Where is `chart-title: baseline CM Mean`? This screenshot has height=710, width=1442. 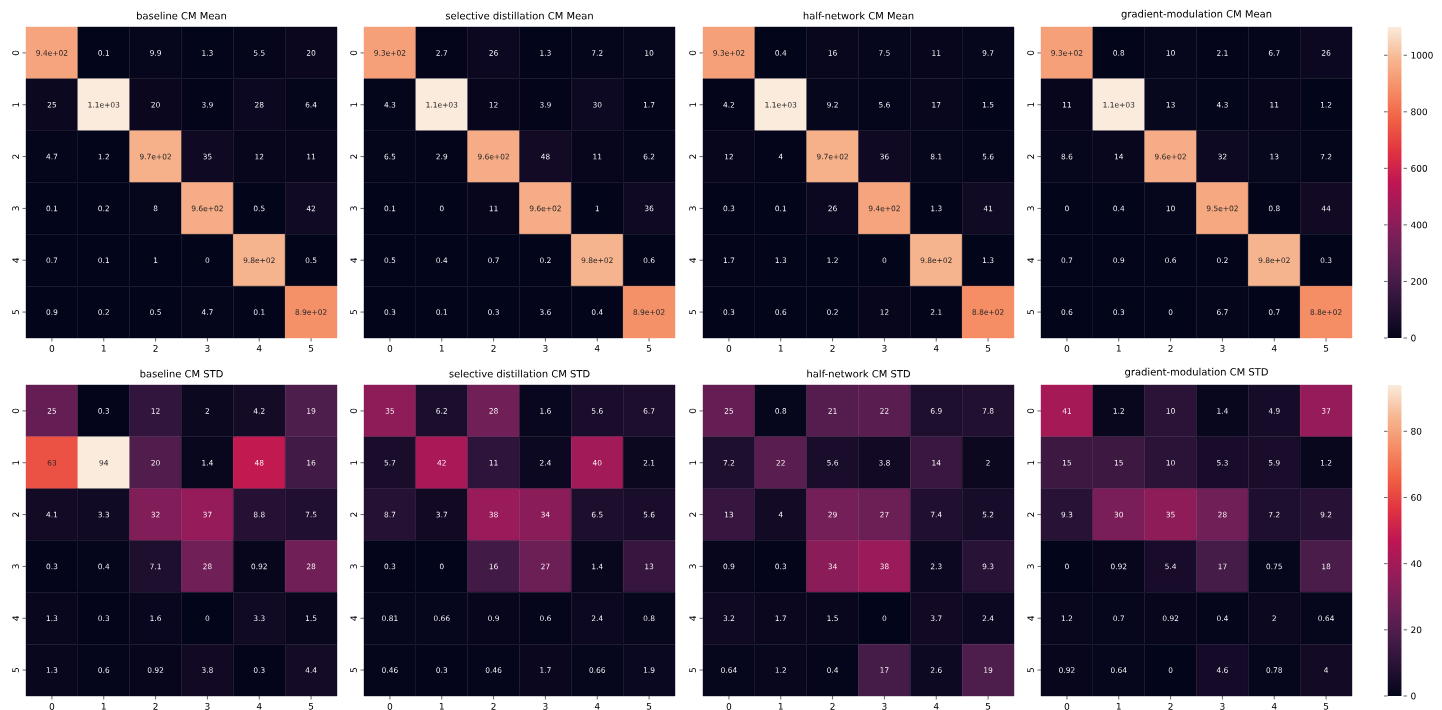
chart-title: baseline CM Mean is located at coordinates (182, 15).